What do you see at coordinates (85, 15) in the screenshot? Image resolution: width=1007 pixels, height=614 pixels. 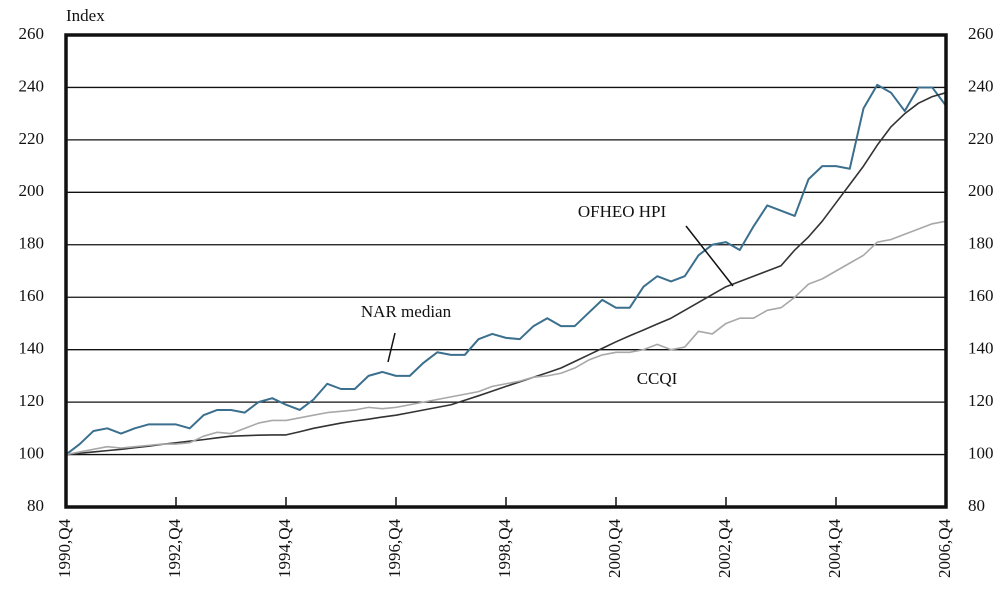 I see `axis-title: Index` at bounding box center [85, 15].